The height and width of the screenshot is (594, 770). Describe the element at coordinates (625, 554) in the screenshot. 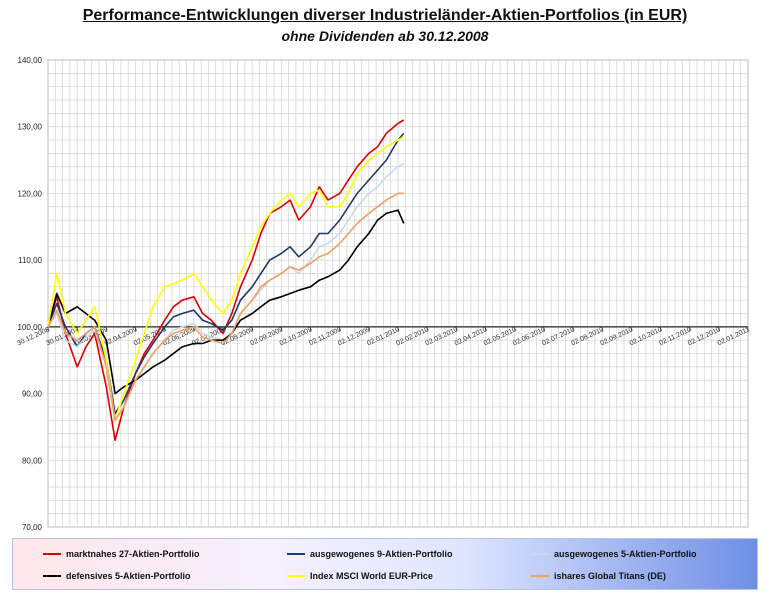

I see `legend-label: ausgewogenes 5-Aktien-Portfolio` at that location.